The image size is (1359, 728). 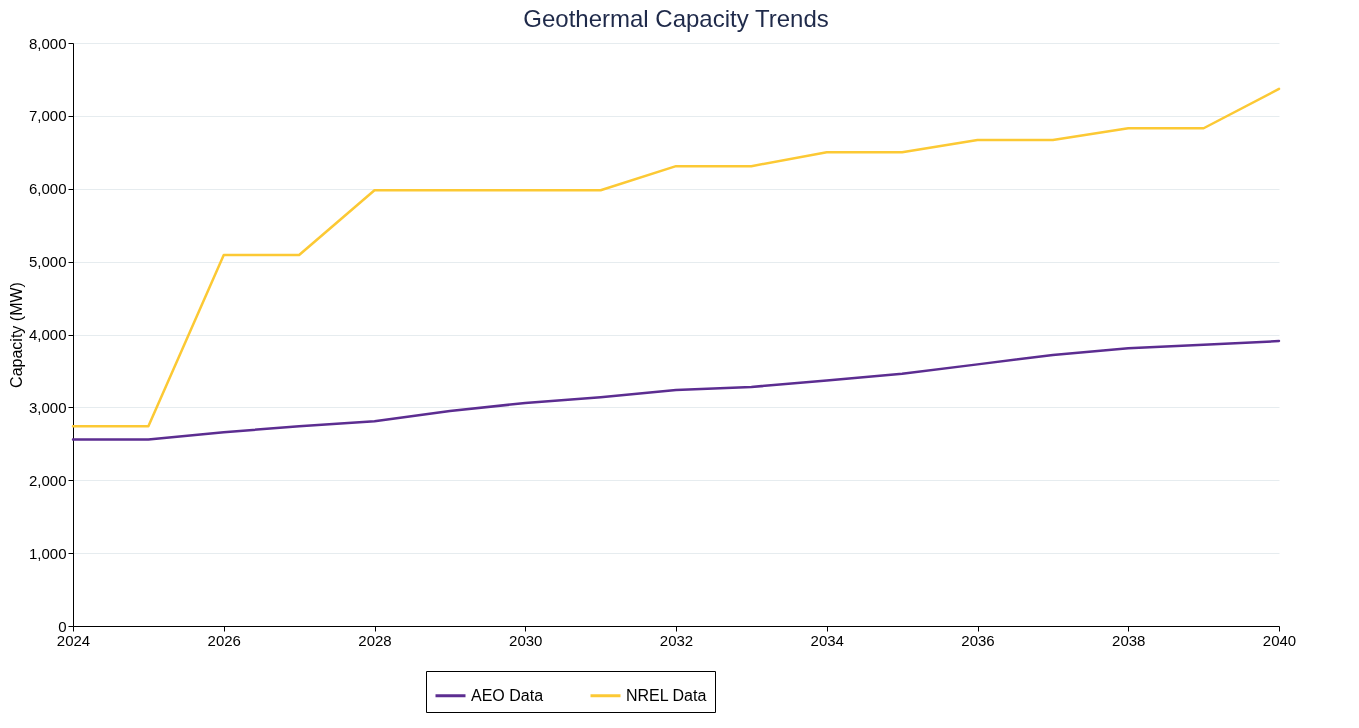 What do you see at coordinates (978, 640) in the screenshot?
I see `x-tick-label: 2036` at bounding box center [978, 640].